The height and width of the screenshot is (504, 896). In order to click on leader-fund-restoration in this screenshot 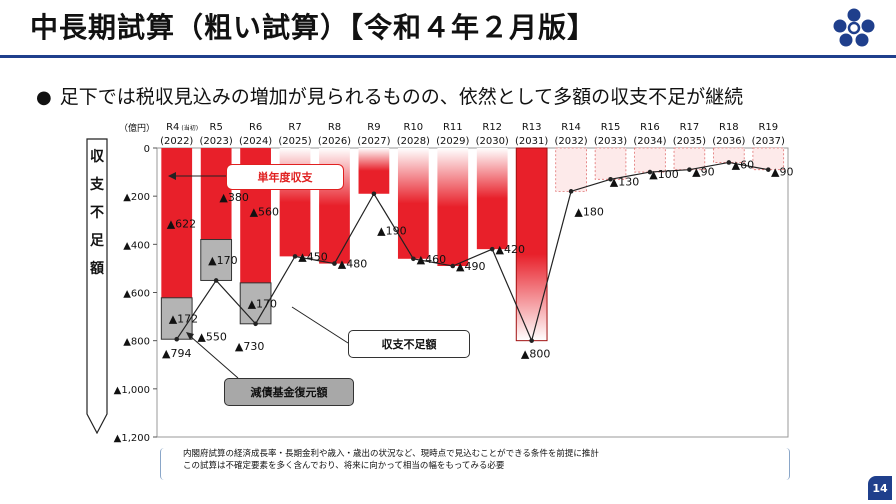, I will do `click(214, 357)`.